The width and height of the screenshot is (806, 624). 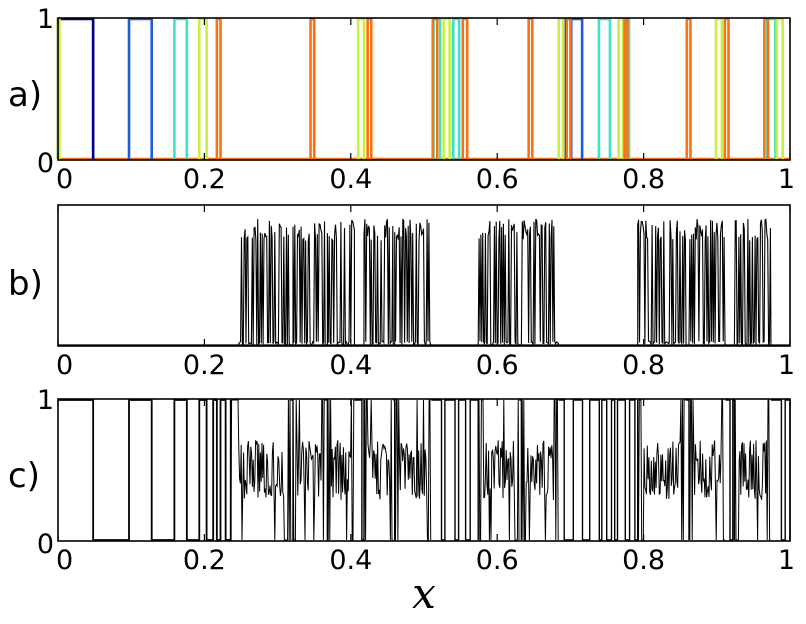 What do you see at coordinates (25, 95) in the screenshot?
I see `panel-a-label: a)` at bounding box center [25, 95].